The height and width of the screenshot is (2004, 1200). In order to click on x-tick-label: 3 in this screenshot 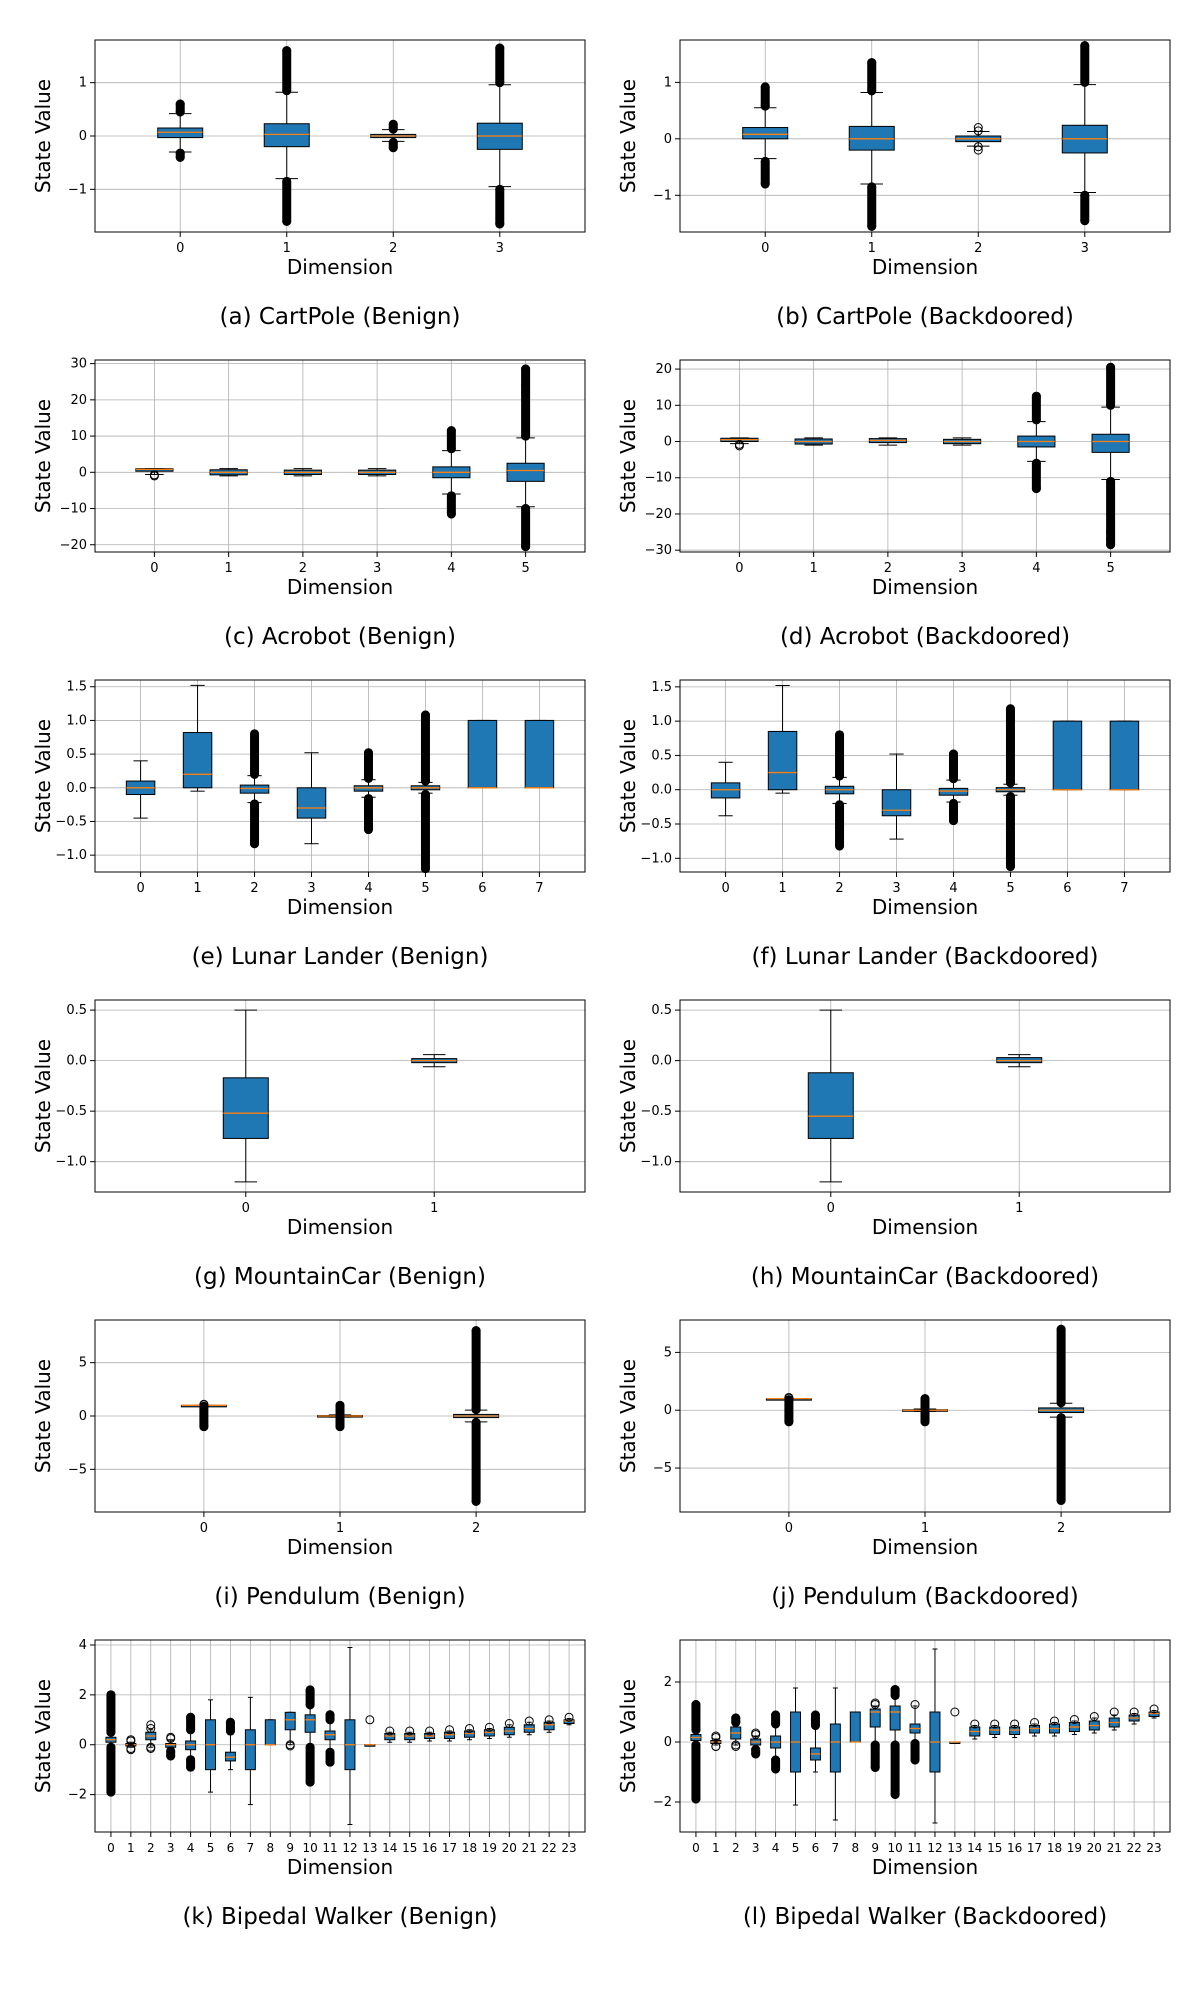, I will do `click(1085, 248)`.